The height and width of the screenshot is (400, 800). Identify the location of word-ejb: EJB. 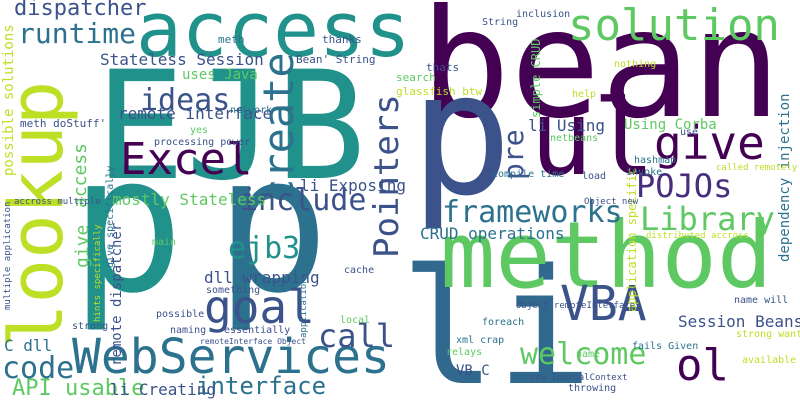
(230, 127).